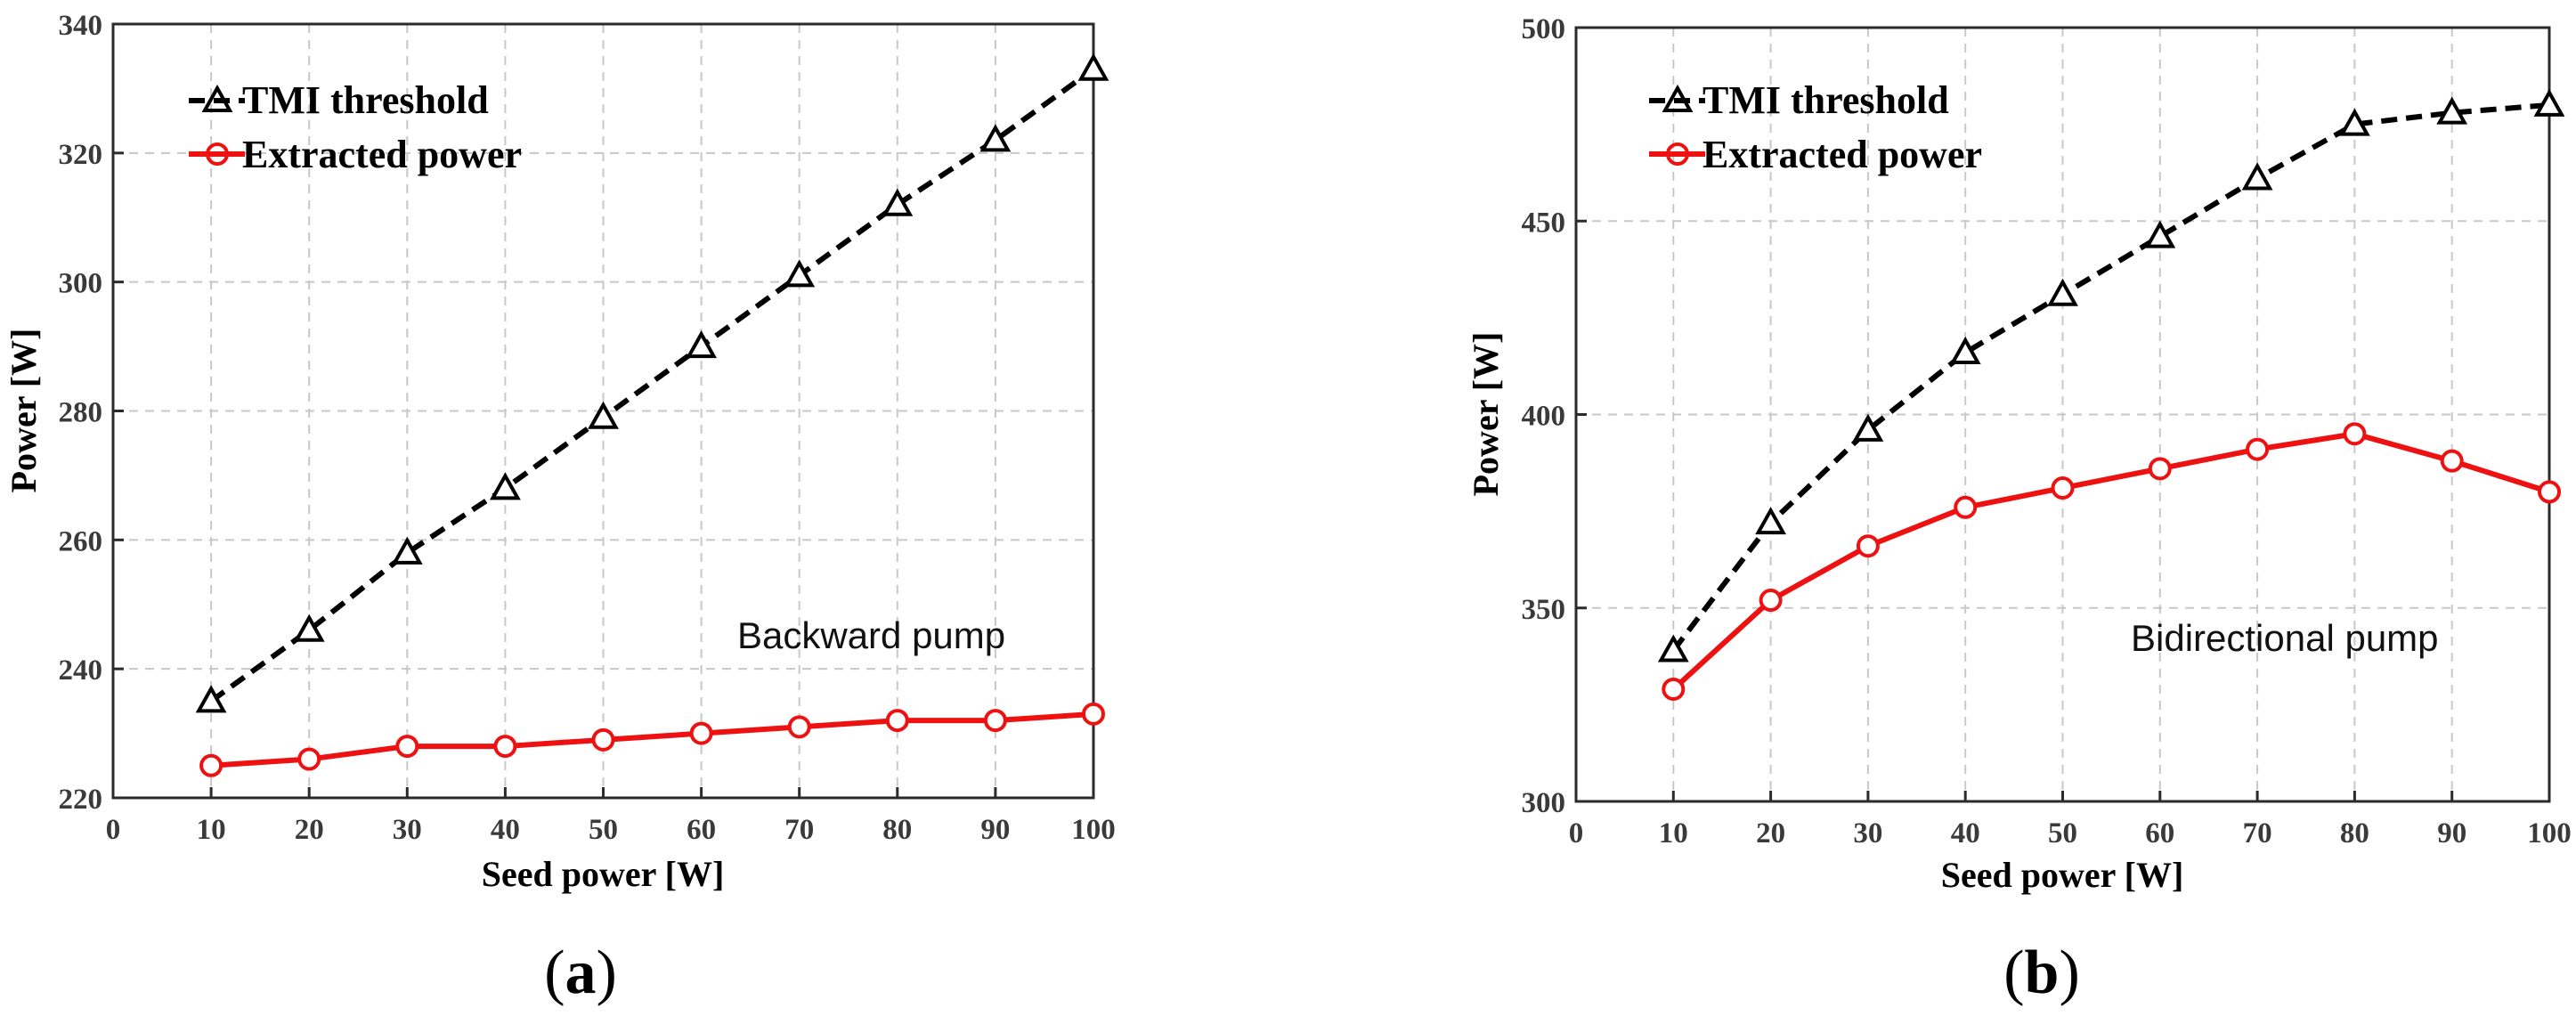  What do you see at coordinates (2285, 638) in the screenshot?
I see `annotation-b: Bidirectional pump` at bounding box center [2285, 638].